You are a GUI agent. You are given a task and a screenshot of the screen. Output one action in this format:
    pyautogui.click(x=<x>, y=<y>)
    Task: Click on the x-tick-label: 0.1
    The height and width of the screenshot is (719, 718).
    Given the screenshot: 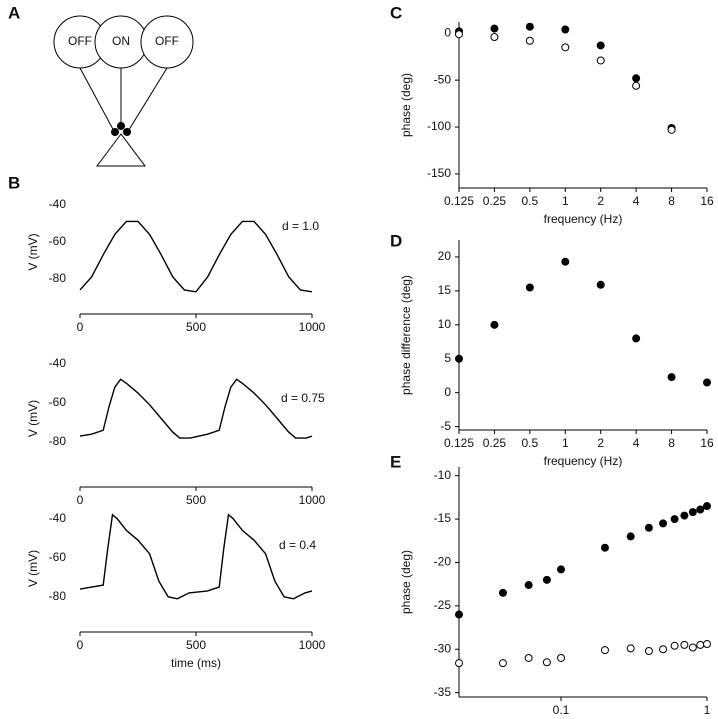 What is the action you would take?
    pyautogui.click(x=561, y=710)
    